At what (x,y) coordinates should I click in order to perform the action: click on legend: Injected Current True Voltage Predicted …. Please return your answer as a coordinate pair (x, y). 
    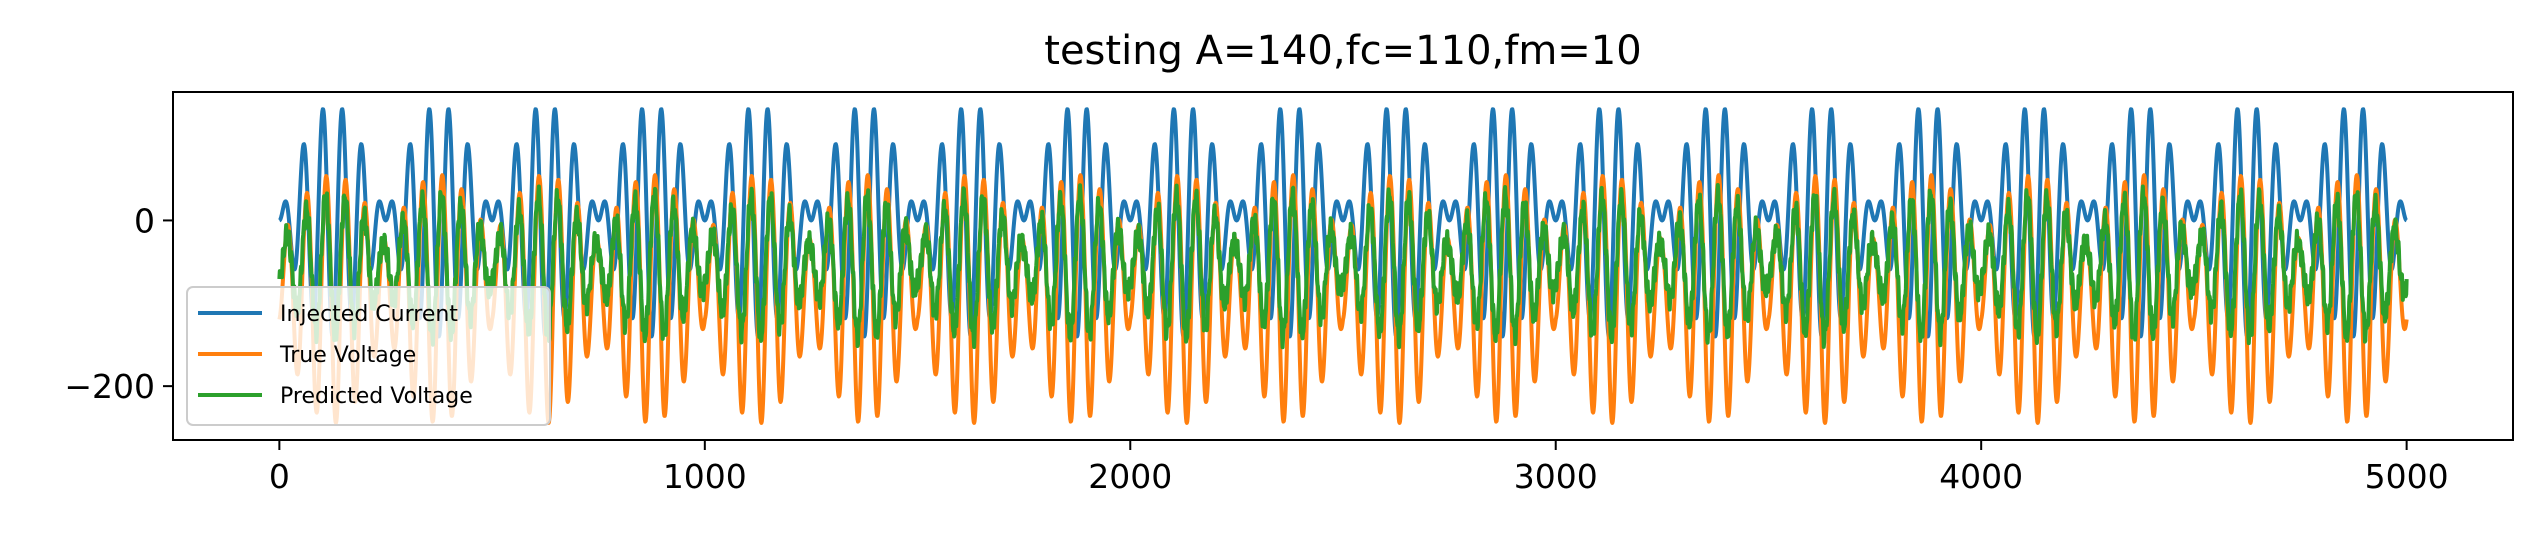
    Looking at the image, I should click on (368, 356).